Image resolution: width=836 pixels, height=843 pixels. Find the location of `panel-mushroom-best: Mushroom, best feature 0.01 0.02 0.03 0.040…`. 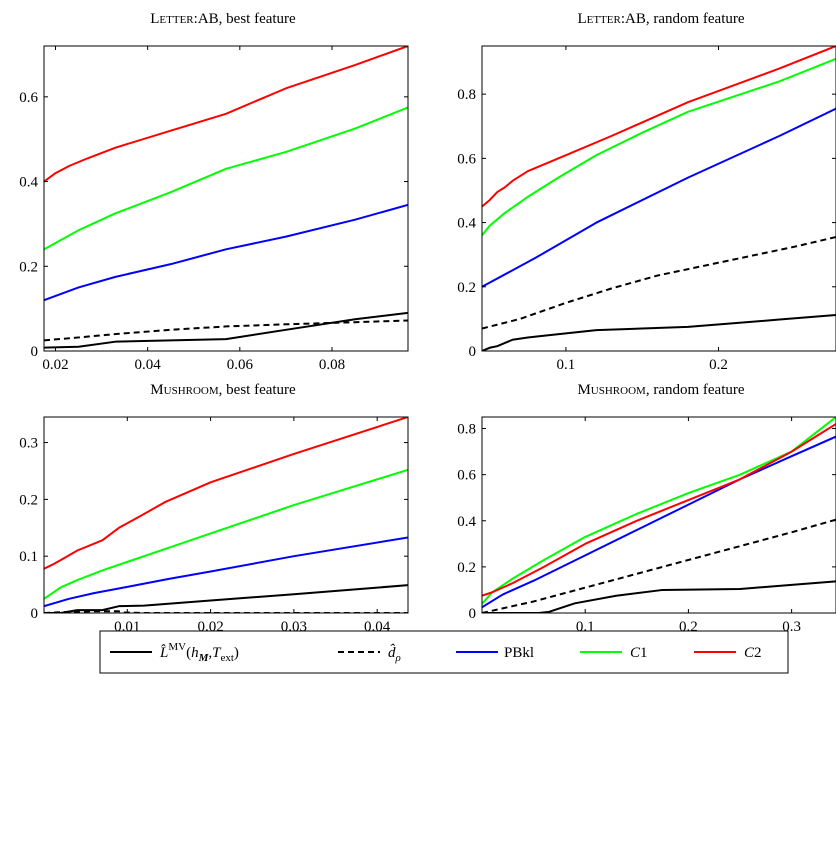

panel-mushroom-best: Mushroom, best feature 0.01 0.02 0.03 0.040… is located at coordinates (214, 508).